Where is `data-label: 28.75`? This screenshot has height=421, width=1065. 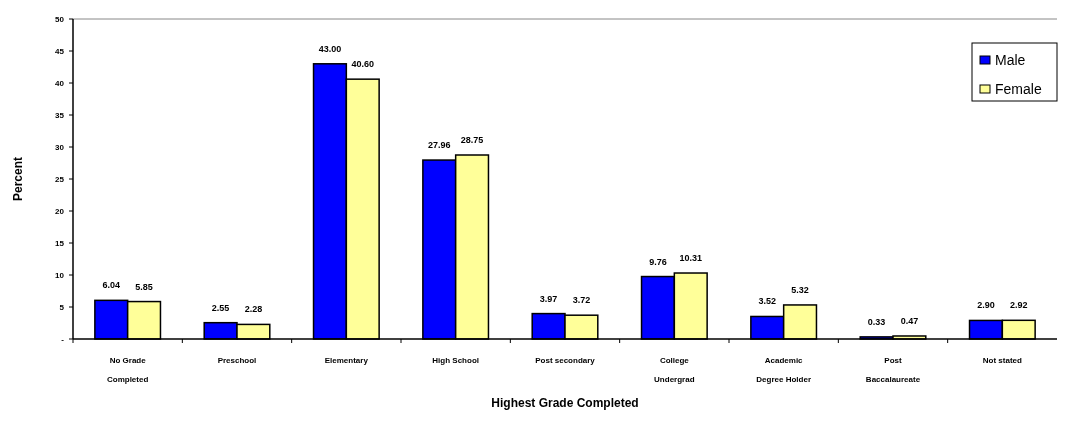
data-label: 28.75 is located at coordinates (472, 140).